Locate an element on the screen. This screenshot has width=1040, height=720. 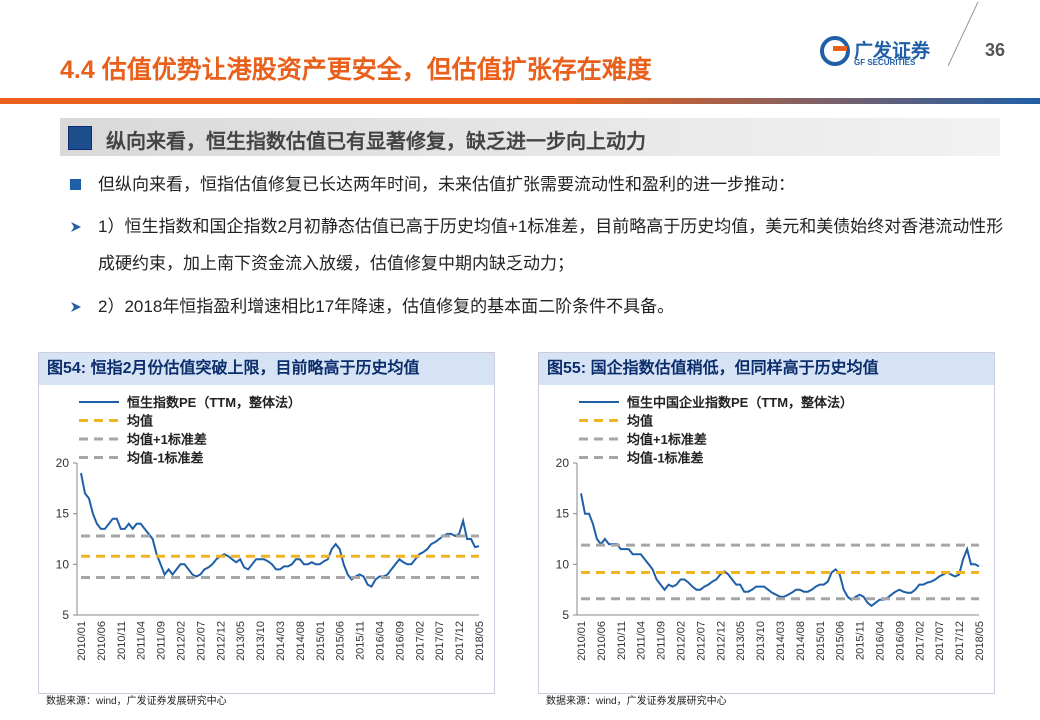
page-number: 36 is located at coordinates (995, 50).